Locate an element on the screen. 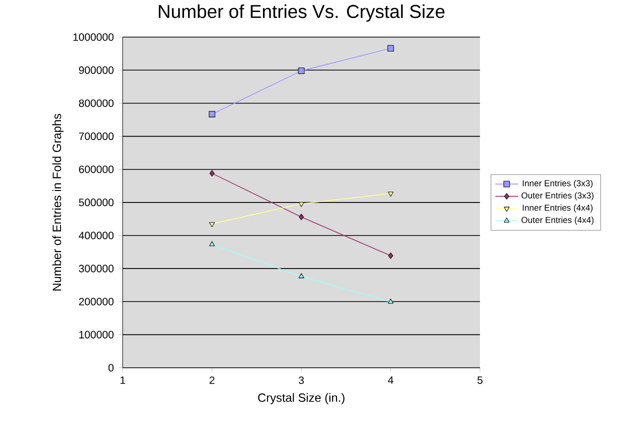 The width and height of the screenshot is (632, 434). legend-label: Outer Entries (3x3) is located at coordinates (558, 196).